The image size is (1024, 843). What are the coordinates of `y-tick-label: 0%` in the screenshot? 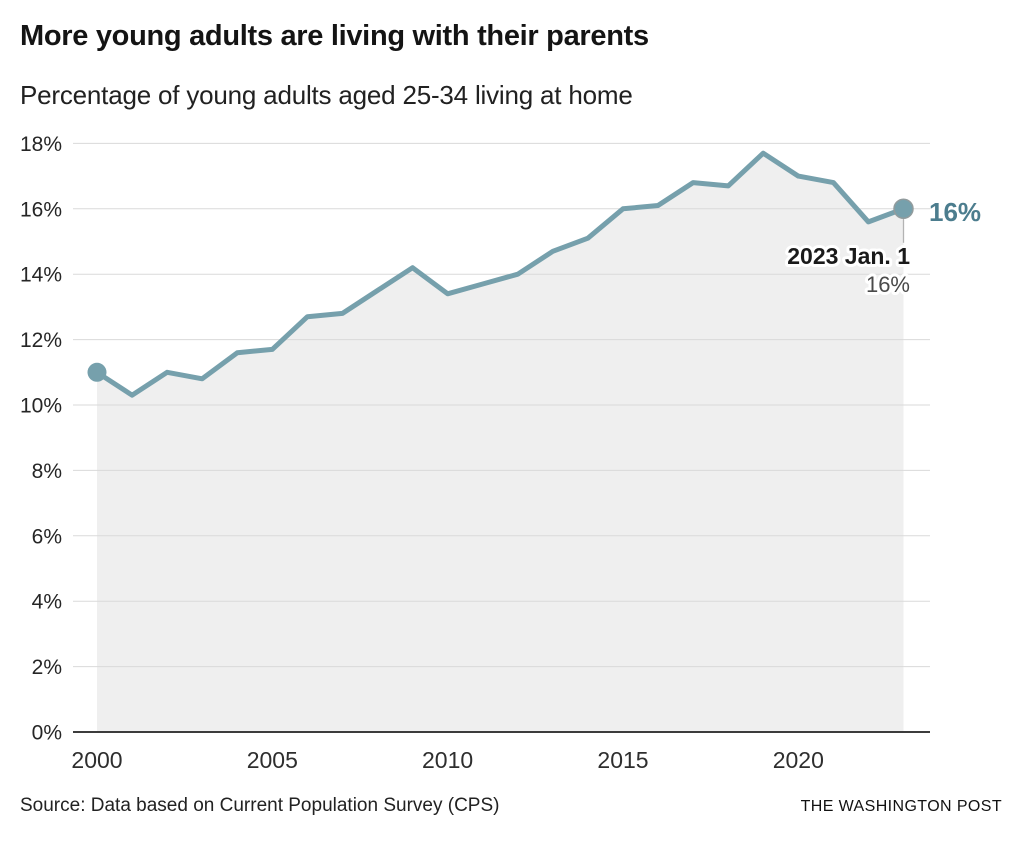 It's located at (47, 733).